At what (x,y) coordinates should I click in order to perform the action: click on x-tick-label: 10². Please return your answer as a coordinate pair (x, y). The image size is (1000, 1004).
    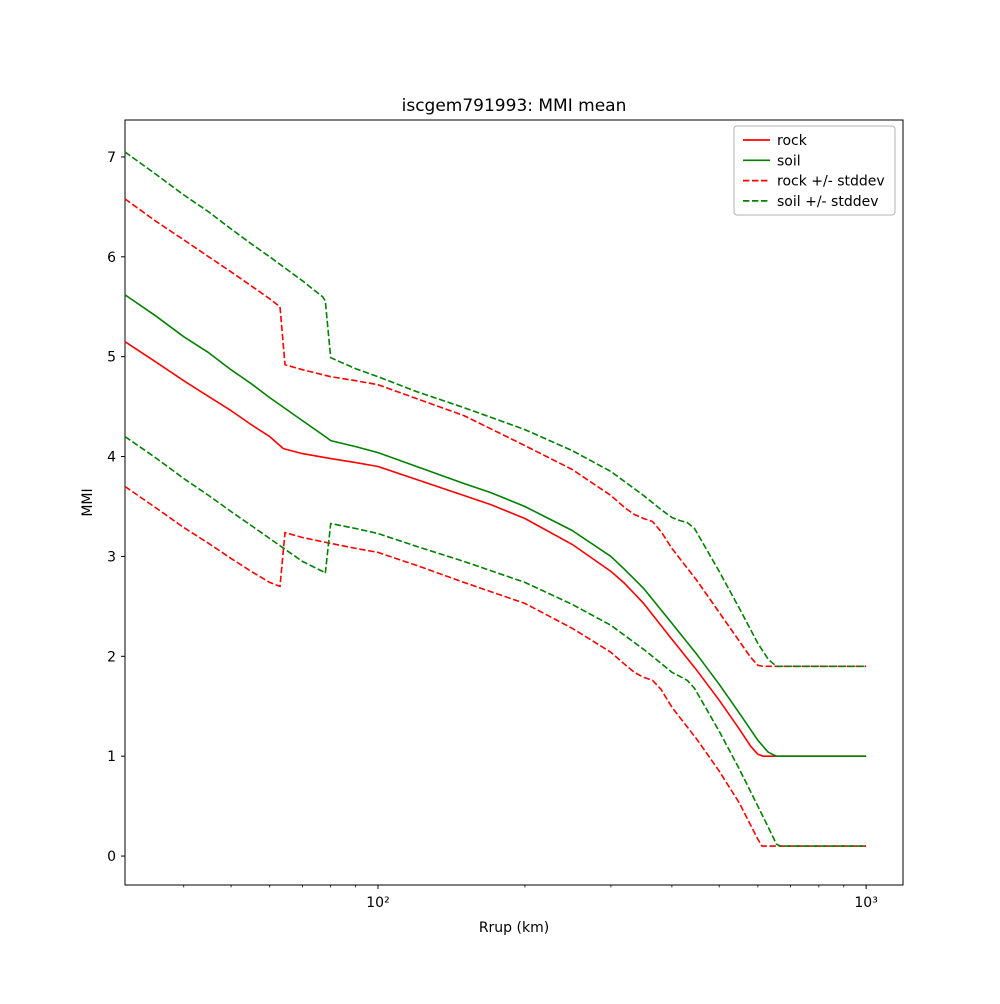
    Looking at the image, I should click on (377, 903).